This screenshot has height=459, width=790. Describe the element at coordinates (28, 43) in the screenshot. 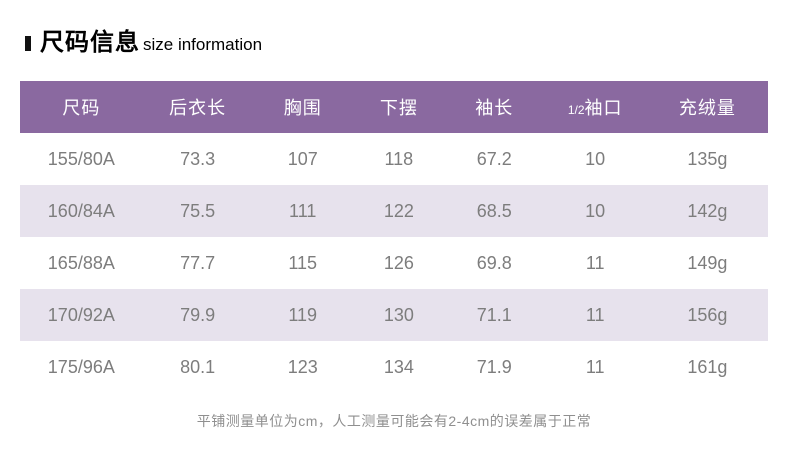

I see `title-marker-icon` at that location.